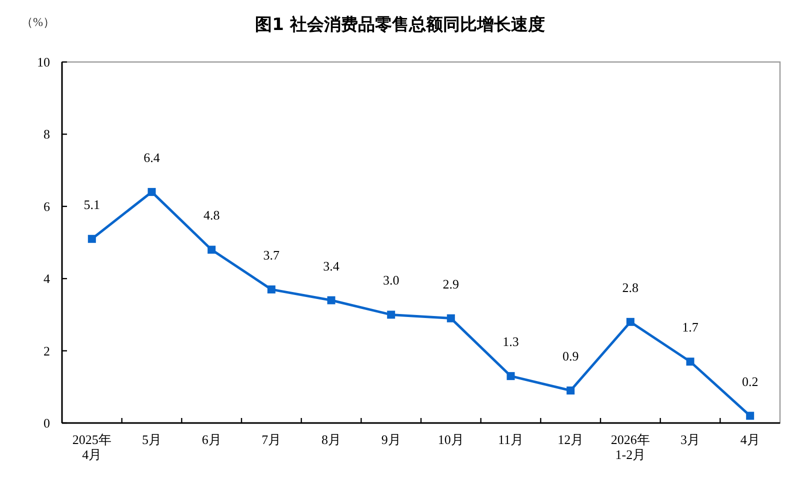 The width and height of the screenshot is (801, 478). I want to click on x-tick-label: 8月, so click(331, 439).